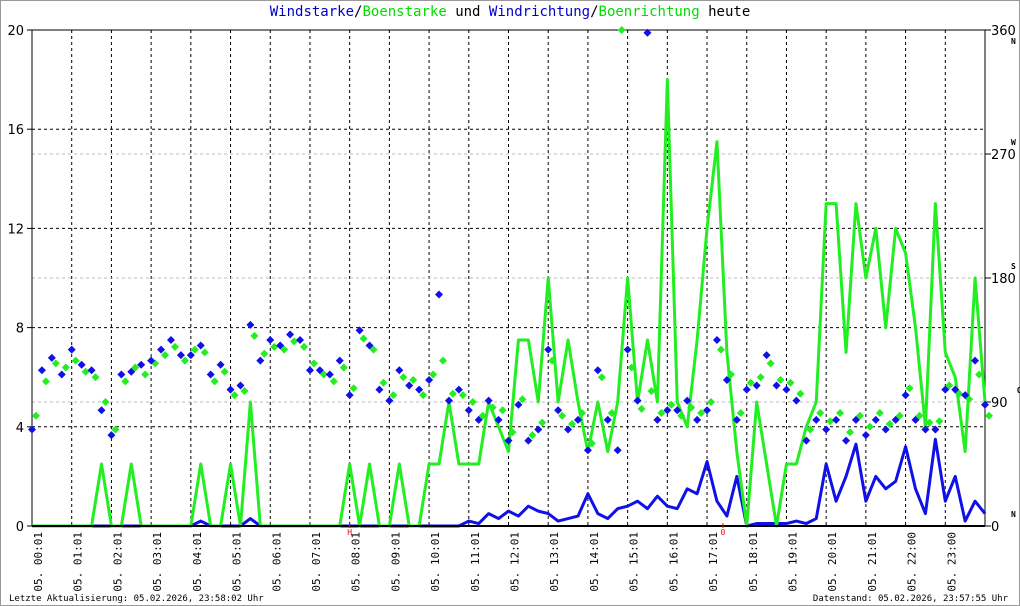 Image resolution: width=1020 pixels, height=606 pixels. I want to click on x-tick-label: 05. 03:01, so click(157, 562).